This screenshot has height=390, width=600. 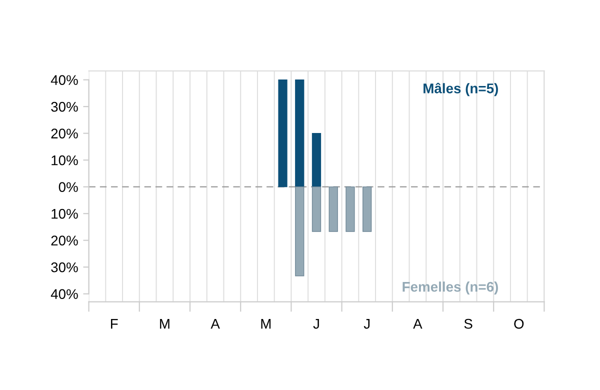 What do you see at coordinates (468, 323) in the screenshot?
I see `x-tick-label: S` at bounding box center [468, 323].